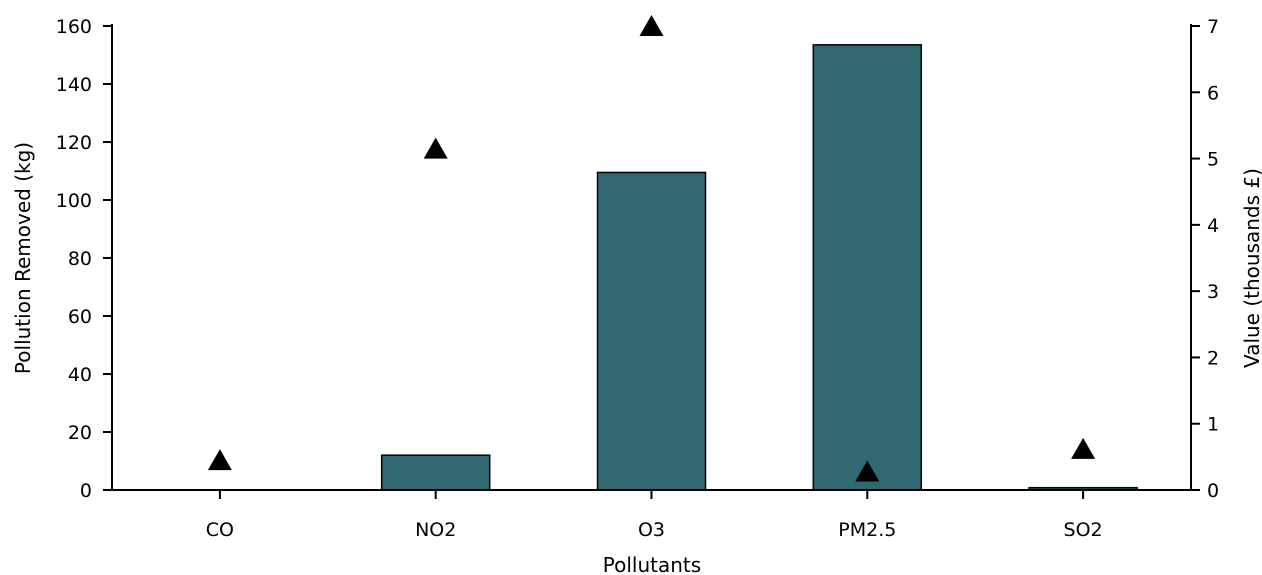 The width and height of the screenshot is (1262, 575). What do you see at coordinates (86, 491) in the screenshot?
I see `y-tick-label: 0` at bounding box center [86, 491].